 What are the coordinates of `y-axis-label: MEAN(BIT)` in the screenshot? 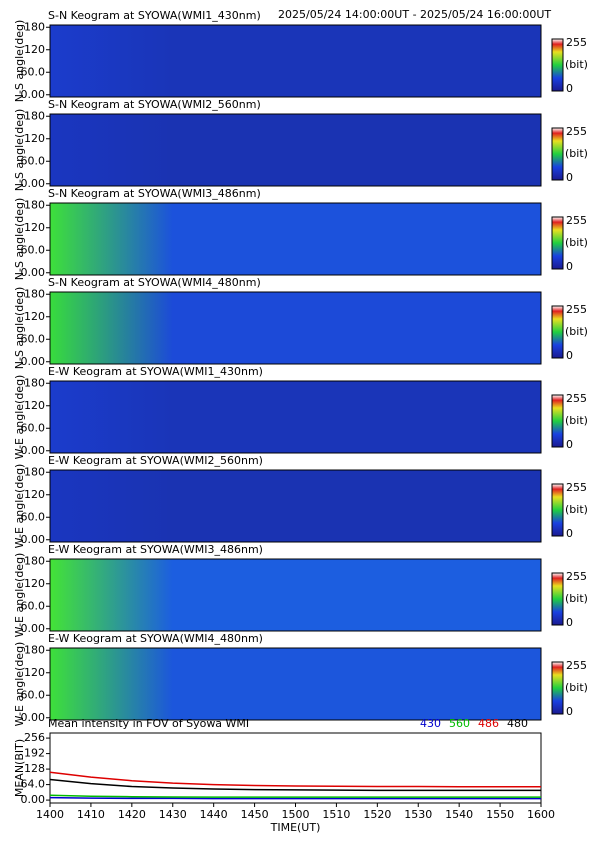 It's located at (19, 768).